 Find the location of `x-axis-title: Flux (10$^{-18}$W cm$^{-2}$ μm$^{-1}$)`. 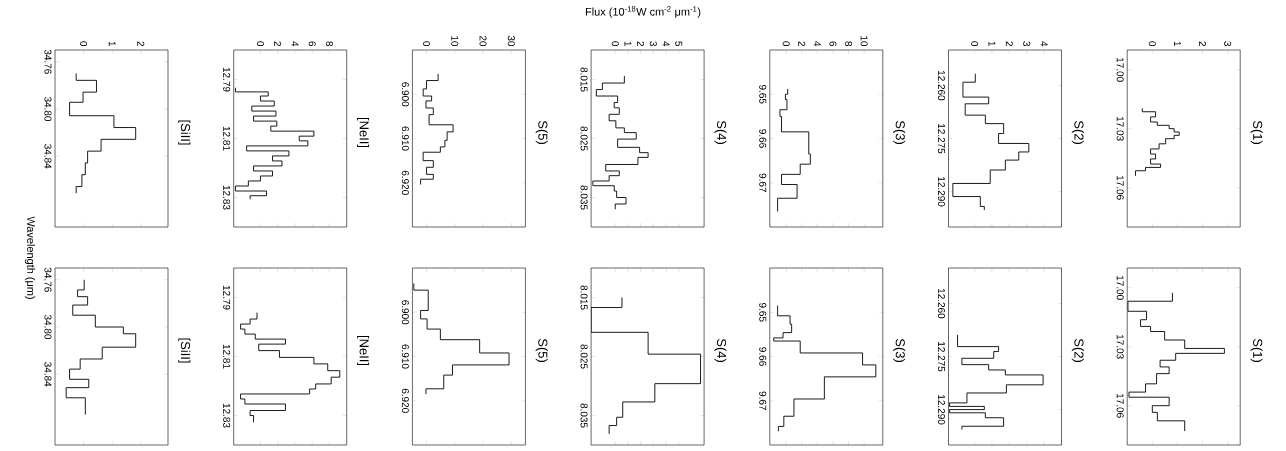

x-axis-title: Flux (10$^{-18}$W cm$^{-2}$ μm$^{-1}$) is located at coordinates (643, 12).